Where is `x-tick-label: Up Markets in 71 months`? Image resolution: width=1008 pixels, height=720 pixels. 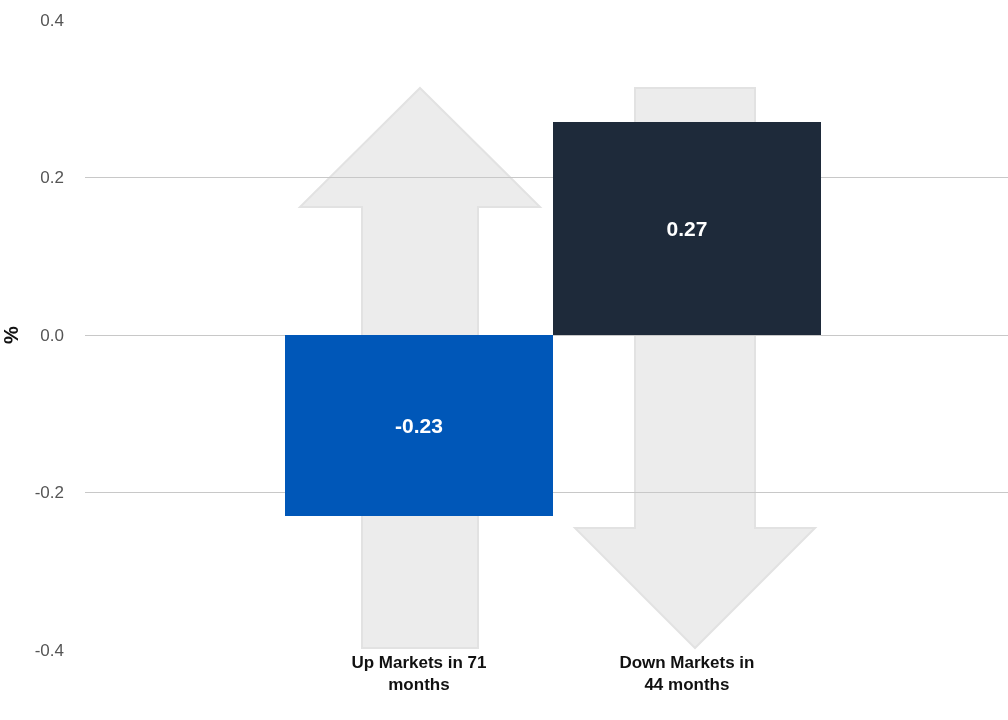
x-tick-label: Up Markets in 71 months is located at coordinates (419, 674).